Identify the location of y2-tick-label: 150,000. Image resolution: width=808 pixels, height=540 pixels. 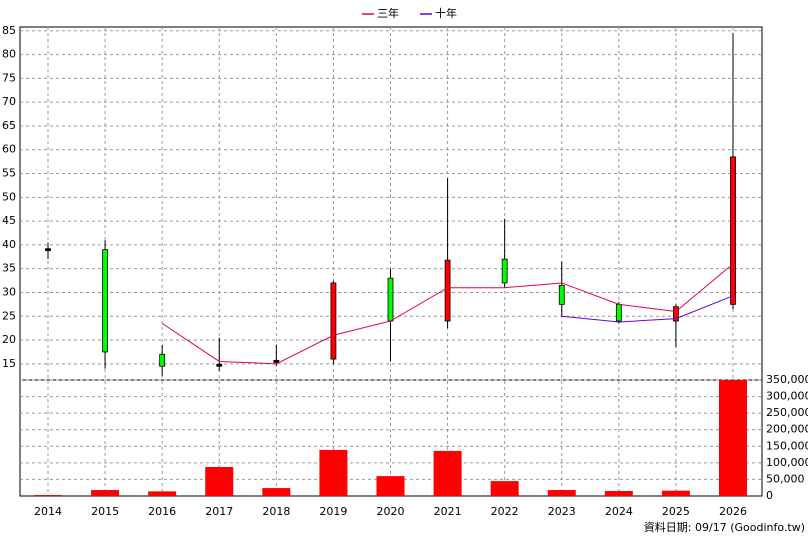
(787, 445).